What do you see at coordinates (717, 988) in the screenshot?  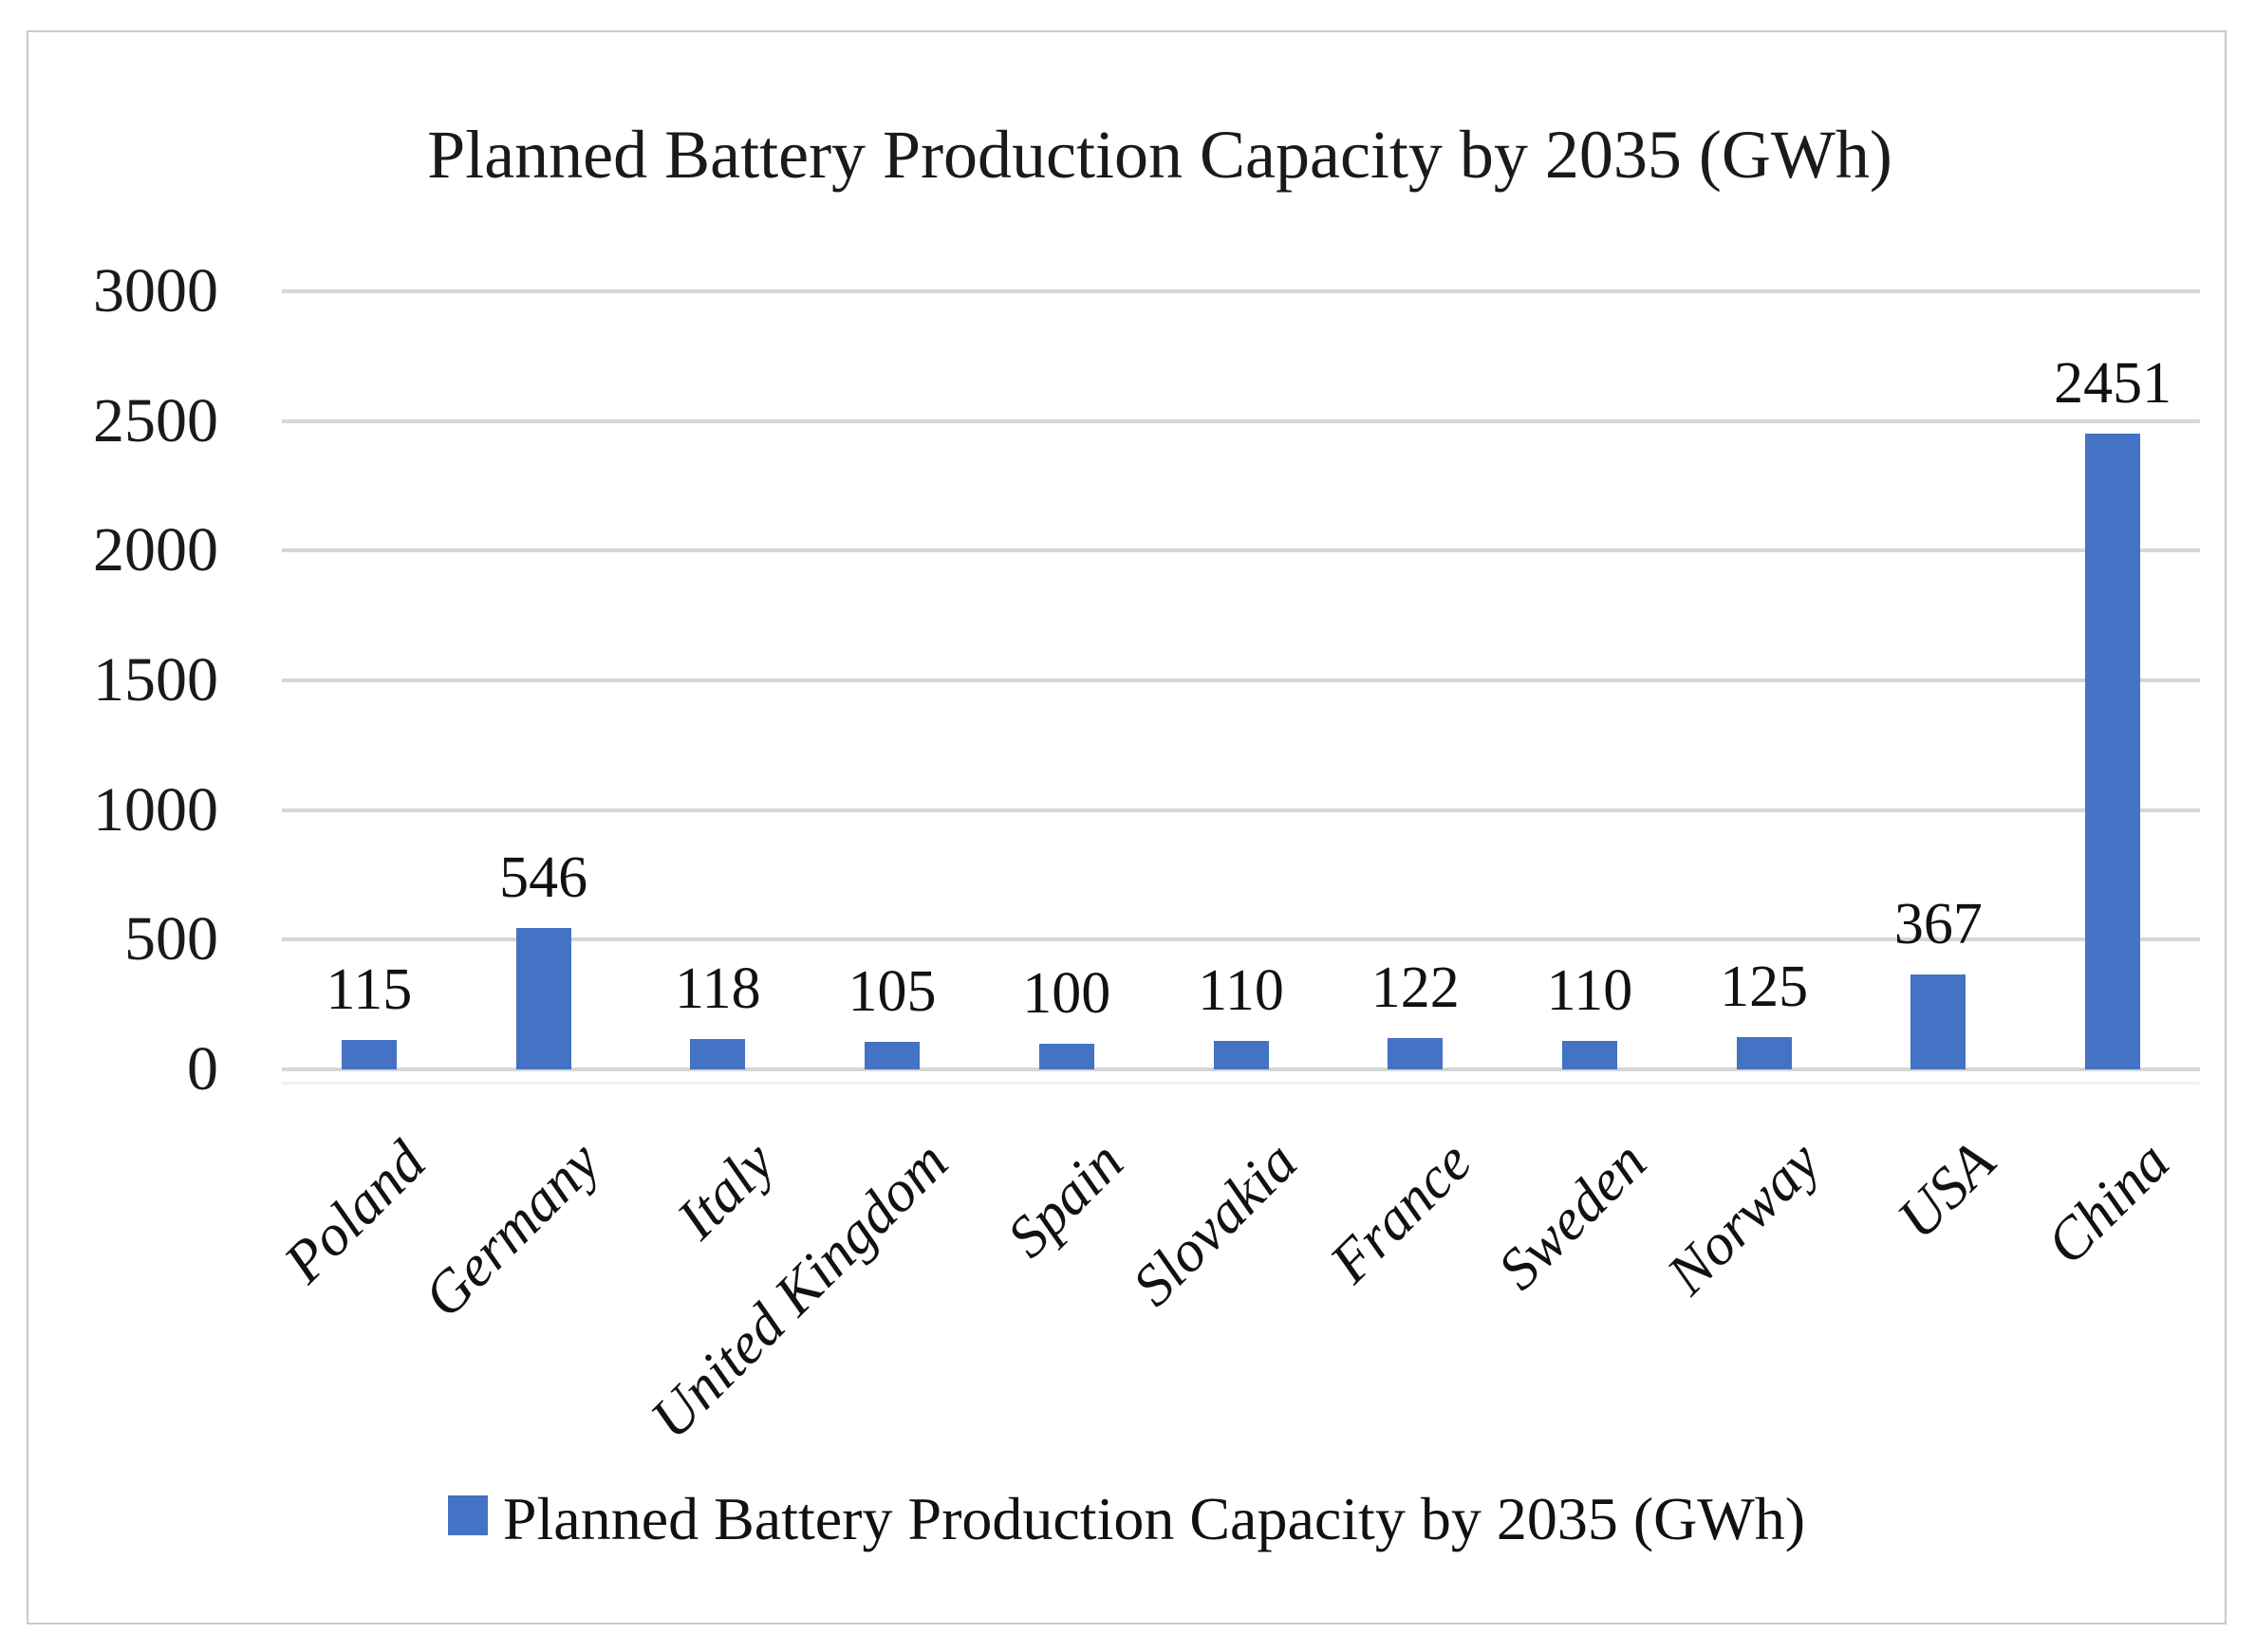 I see `bar-value-label: 118` at bounding box center [717, 988].